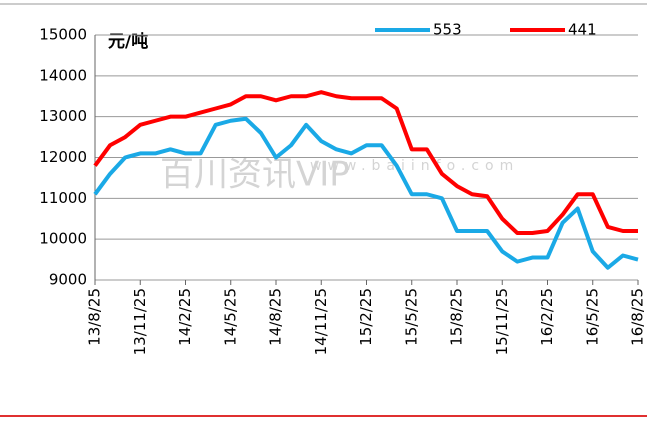 The image size is (647, 423). Describe the element at coordinates (63, 75) in the screenshot. I see `y-tick-label: 14000` at that location.